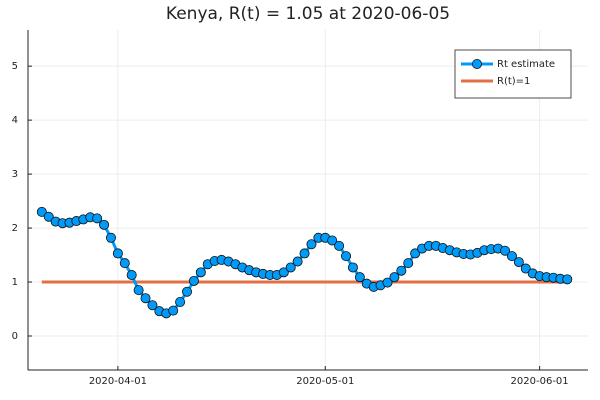 The image size is (600, 400). What do you see at coordinates (325, 381) in the screenshot?
I see `x-tick-label: 2020-05-01` at bounding box center [325, 381].